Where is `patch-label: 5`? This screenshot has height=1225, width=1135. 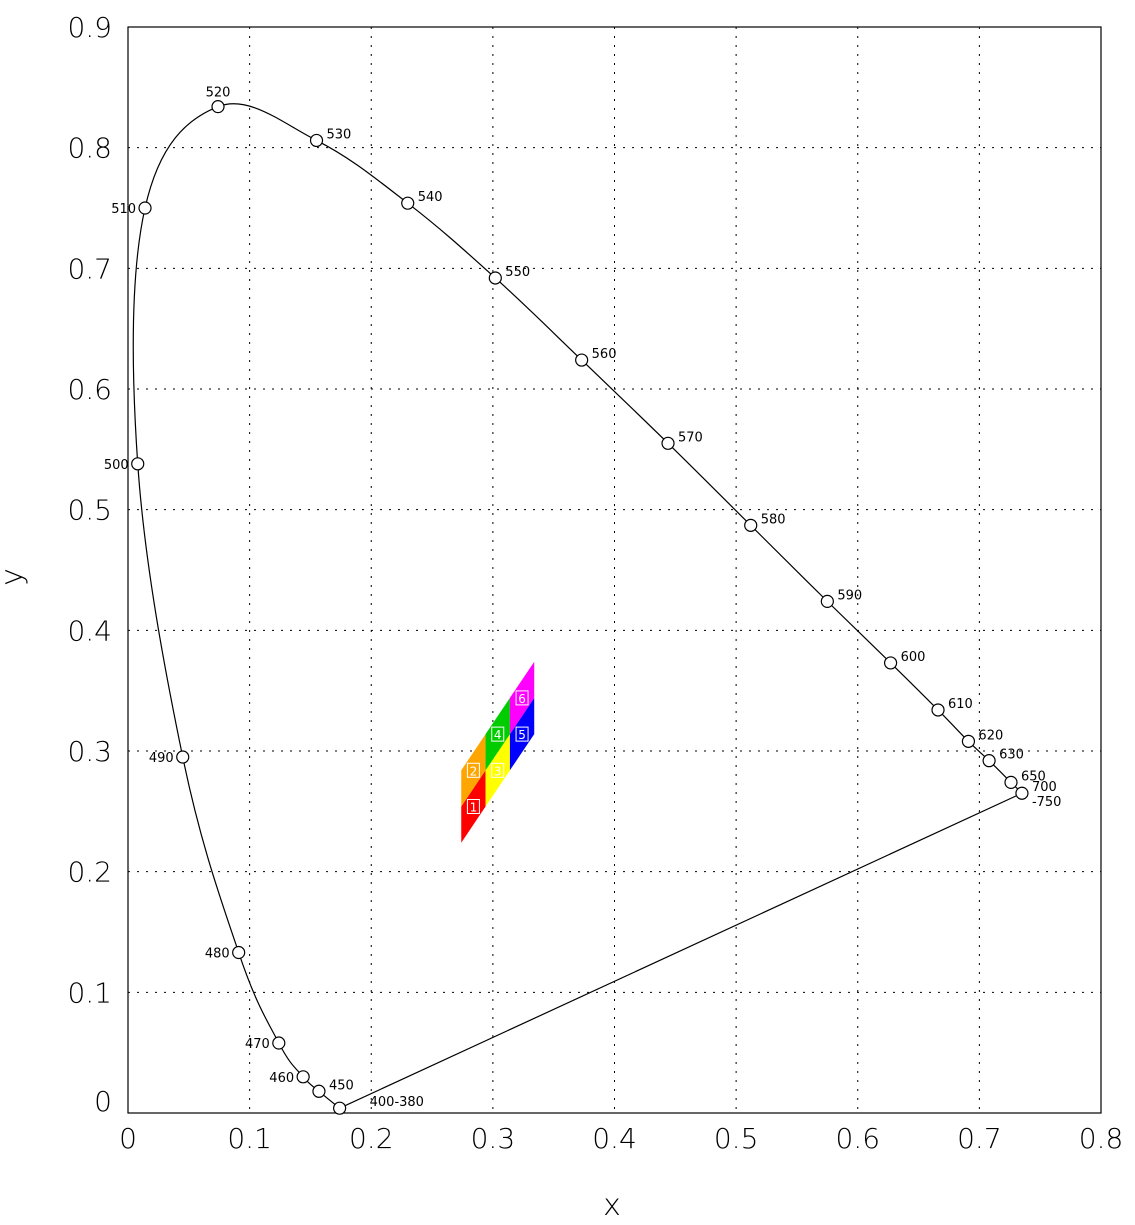 patch-label: 5 is located at coordinates (522, 735).